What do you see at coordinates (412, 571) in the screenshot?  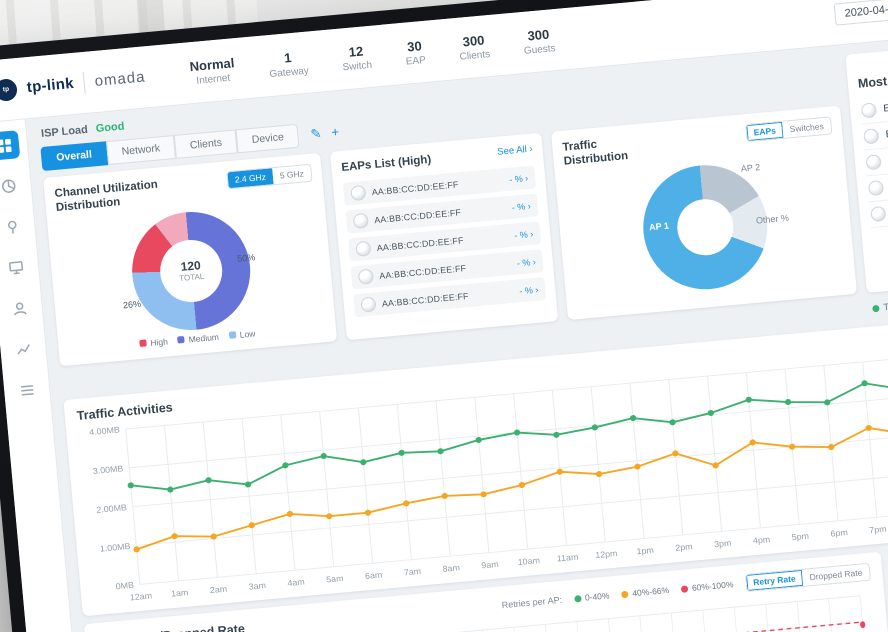 I see `svg-text: 7am` at bounding box center [412, 571].